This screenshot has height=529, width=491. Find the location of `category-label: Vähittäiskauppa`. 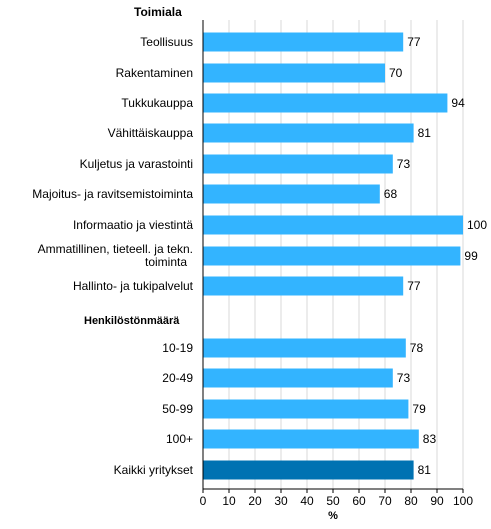

category-label: Vähittäiskauppa is located at coordinates (151, 133).